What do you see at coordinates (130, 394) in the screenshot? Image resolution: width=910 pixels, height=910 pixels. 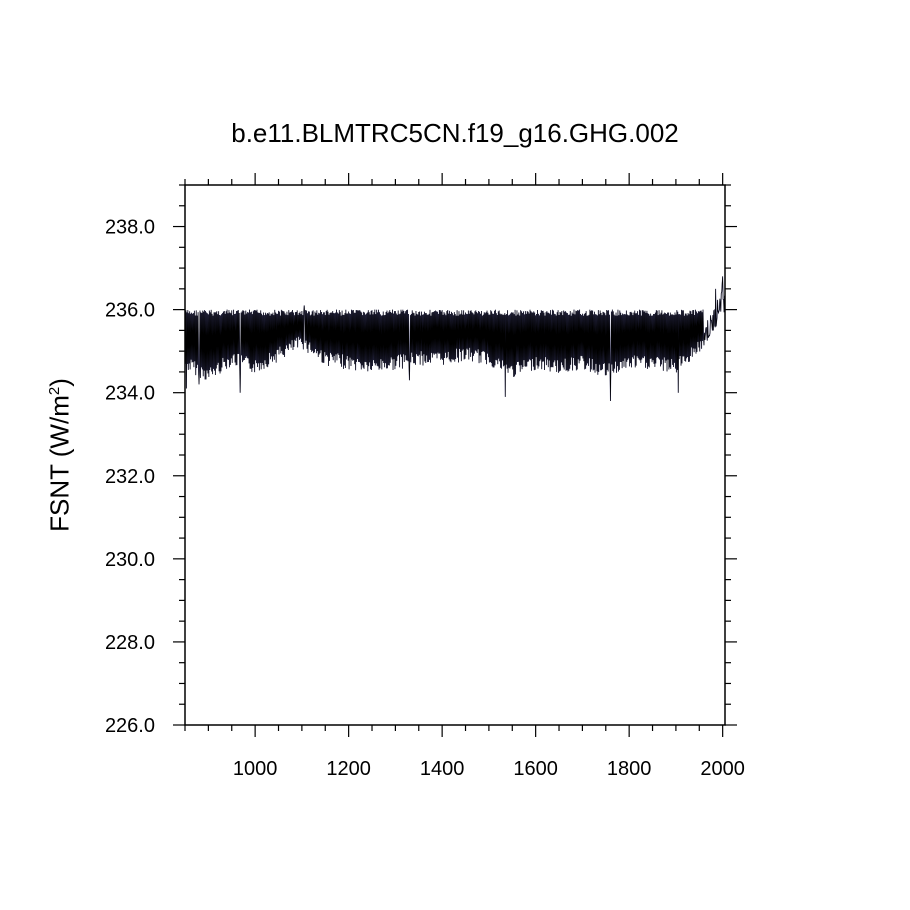 I see `y-tick-label: 234.0` at bounding box center [130, 394].